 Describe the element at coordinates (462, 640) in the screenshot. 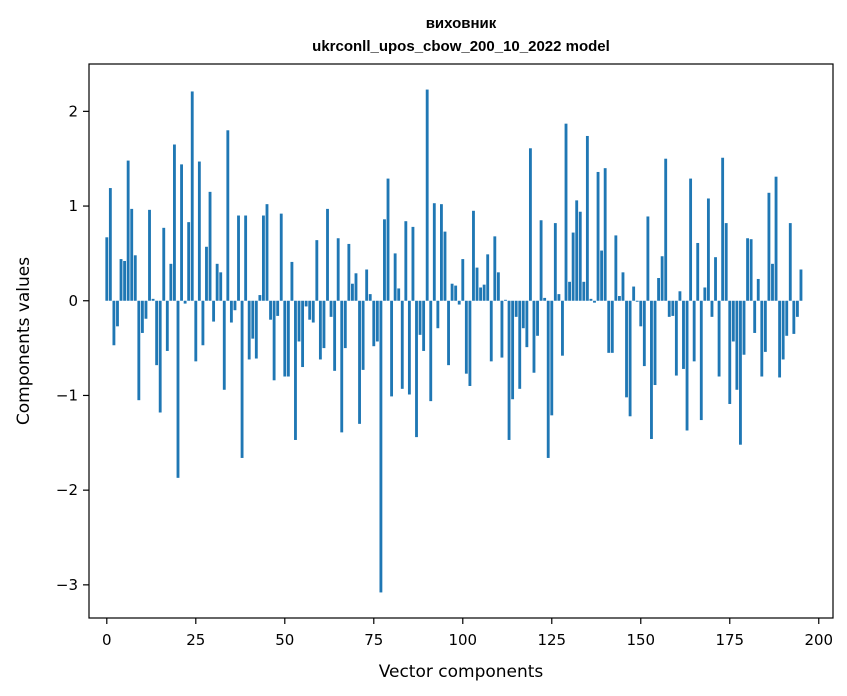

I see `x-tick-label: 100` at that location.